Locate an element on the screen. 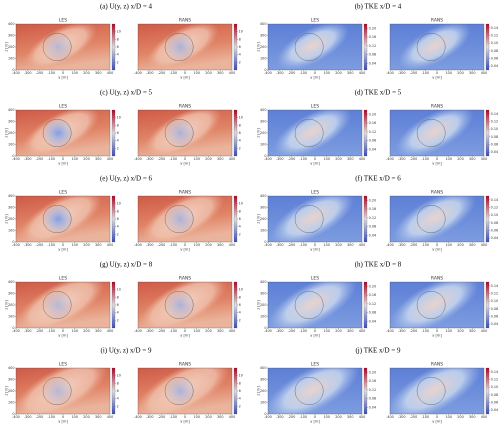 This screenshot has height=429, width=500. y-tick-label: 200 is located at coordinates (263, 219).